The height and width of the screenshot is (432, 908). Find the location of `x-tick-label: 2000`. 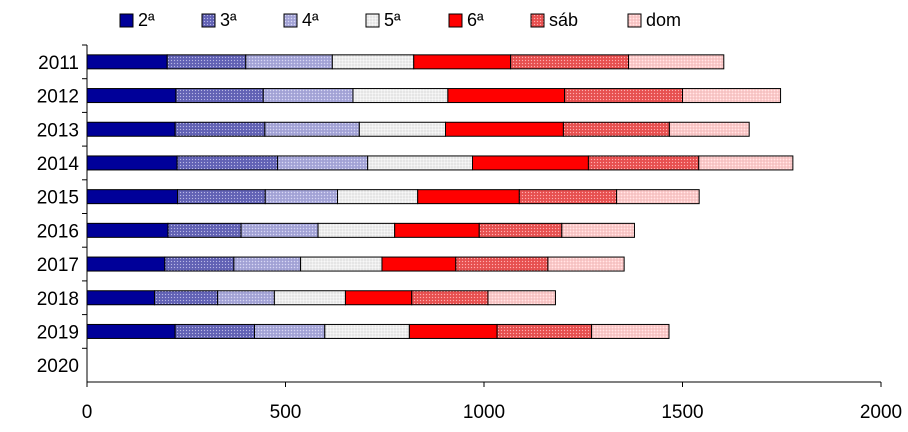

x-tick-label: 2000 is located at coordinates (881, 412).